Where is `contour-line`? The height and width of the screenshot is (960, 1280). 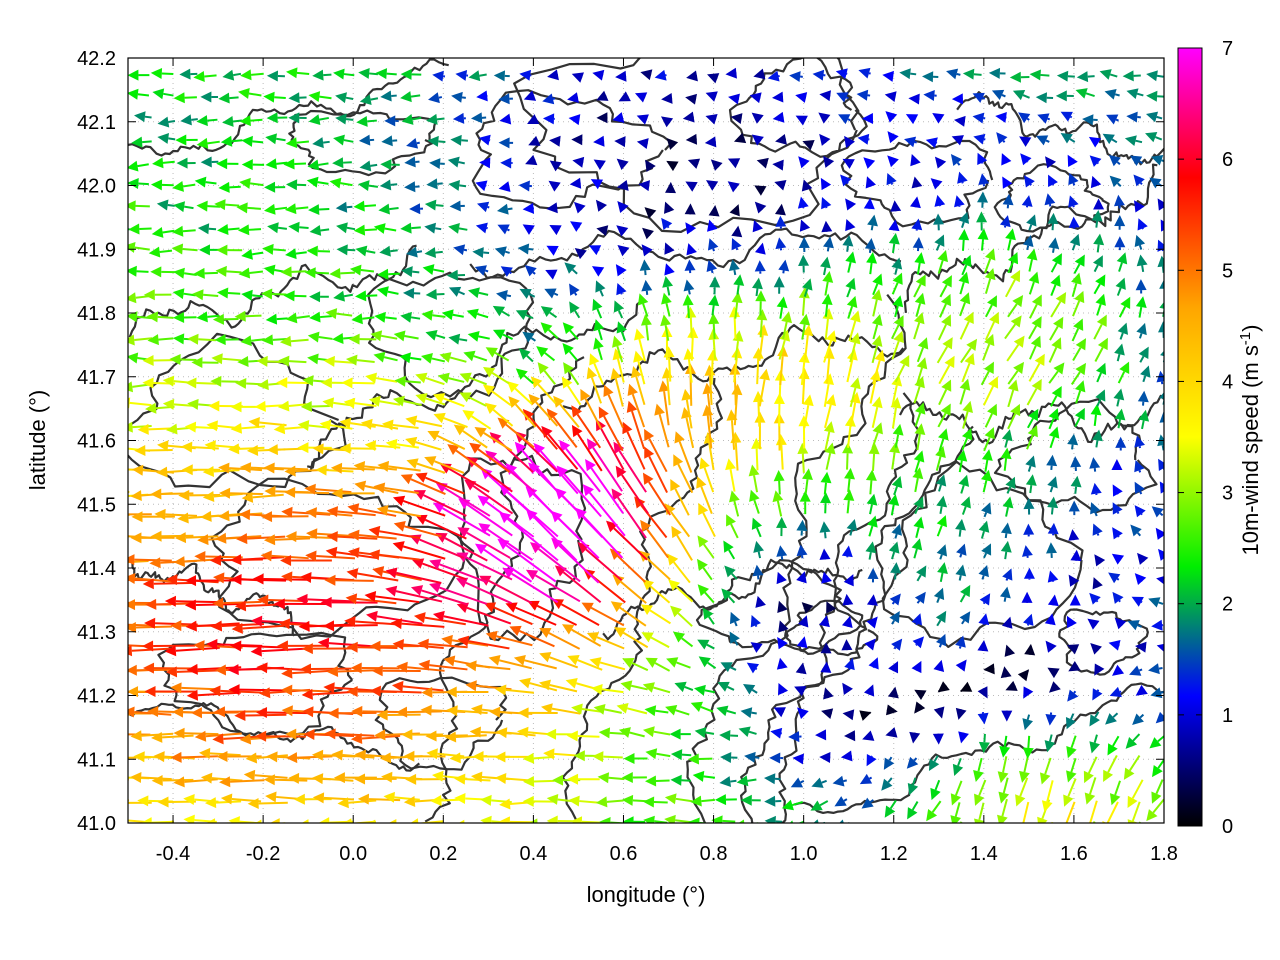 contour-line is located at coordinates (1103, 642).